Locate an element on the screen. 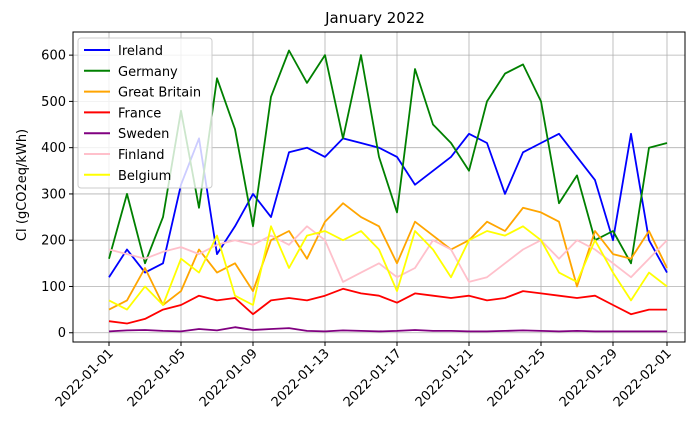  y-ticks: 0 100 200 300 400 500 600 is located at coordinates (57, 195).